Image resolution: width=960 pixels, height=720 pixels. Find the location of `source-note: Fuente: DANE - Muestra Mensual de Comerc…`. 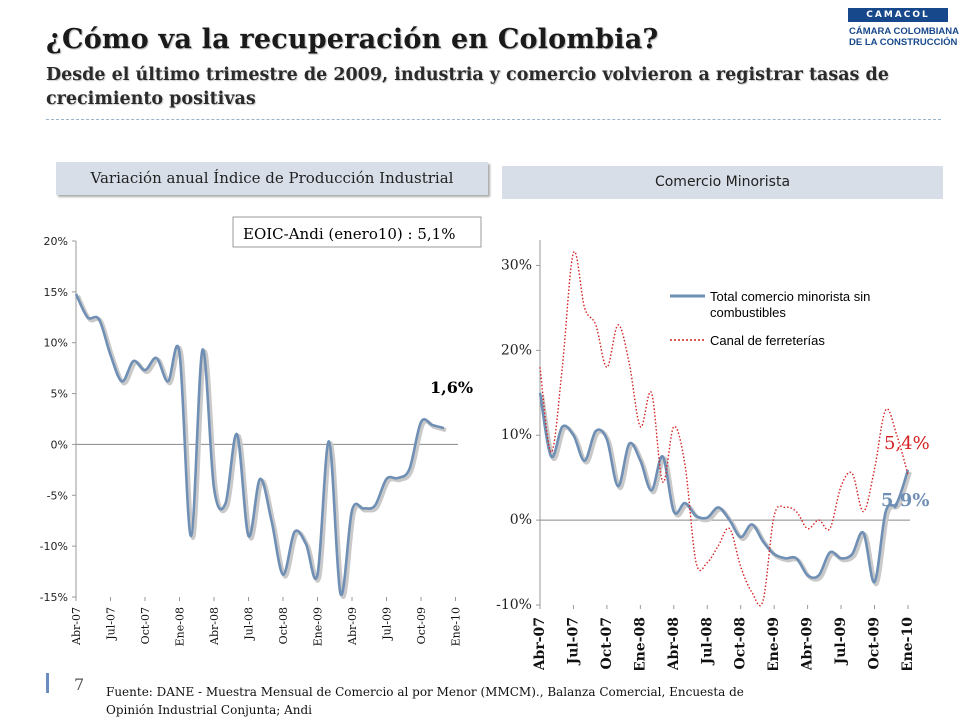

source-note: Fuente: DANE - Muestra Mensual de Comerc… is located at coordinates (425, 701).